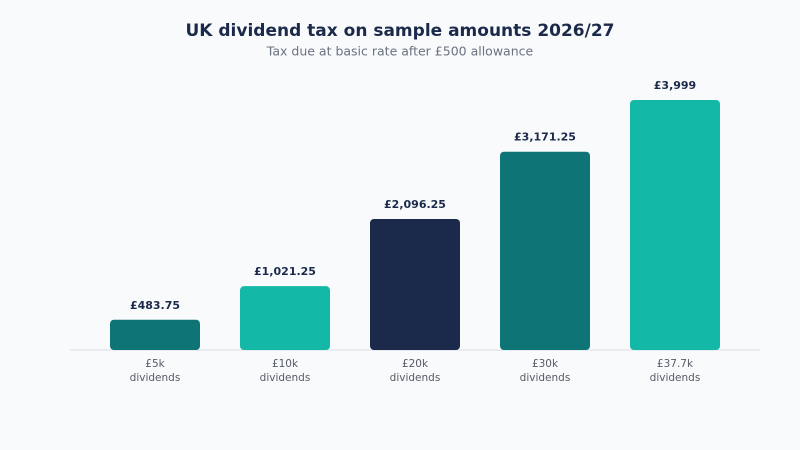 This screenshot has height=450, width=800. What do you see at coordinates (285, 271) in the screenshot?
I see `value-label: £1,021.25` at bounding box center [285, 271].